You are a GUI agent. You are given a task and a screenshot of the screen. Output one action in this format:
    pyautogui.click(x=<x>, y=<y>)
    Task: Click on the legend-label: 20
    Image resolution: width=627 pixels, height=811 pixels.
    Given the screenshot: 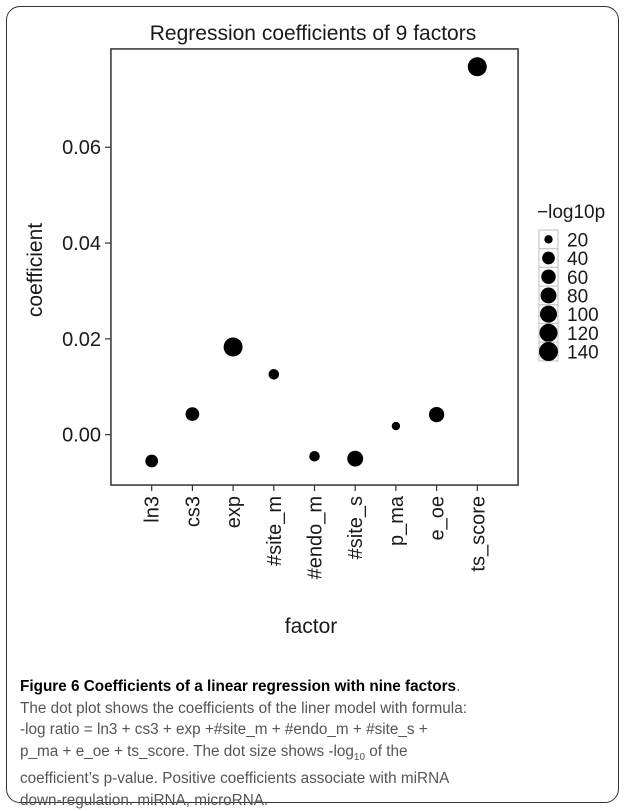 What is the action you would take?
    pyautogui.click(x=577, y=240)
    